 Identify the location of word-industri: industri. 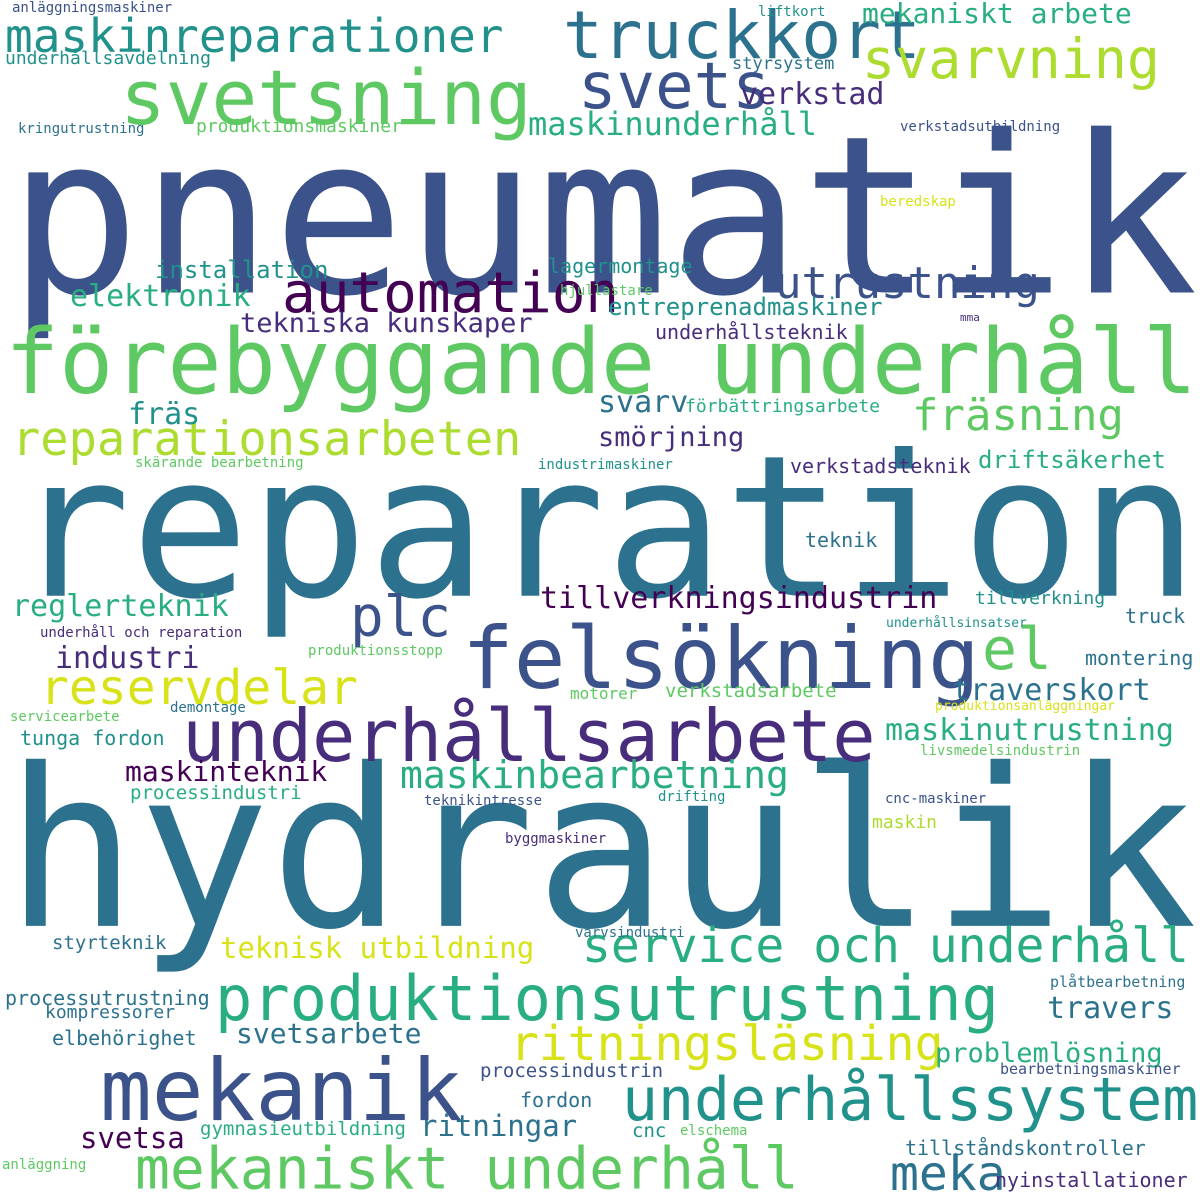
(127, 658).